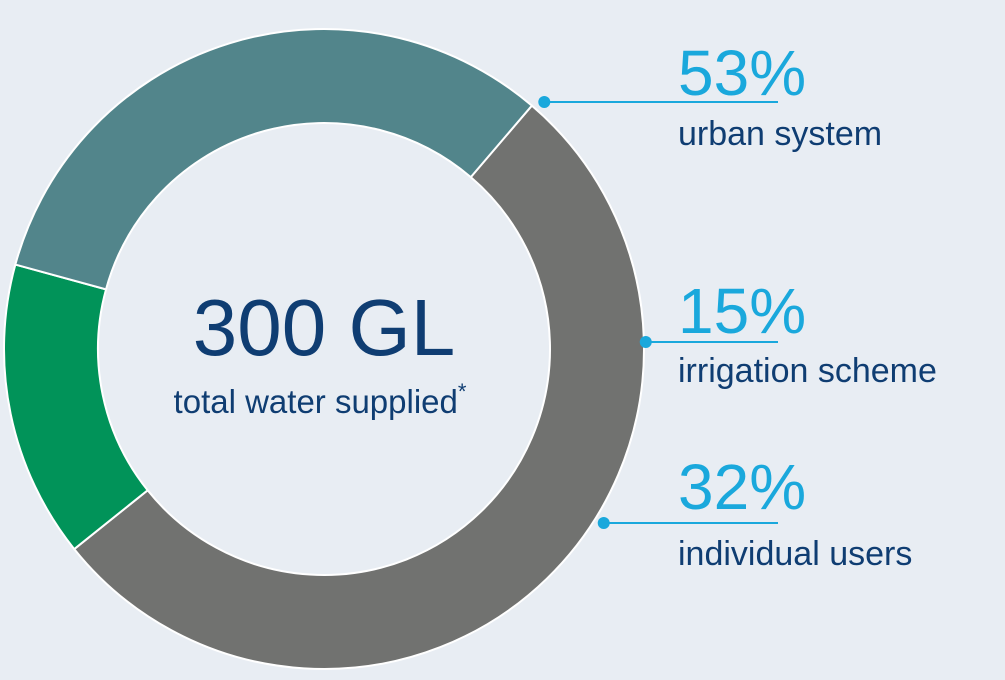  What do you see at coordinates (462, 391) in the screenshot?
I see `footnote-asterisk: *` at bounding box center [462, 391].